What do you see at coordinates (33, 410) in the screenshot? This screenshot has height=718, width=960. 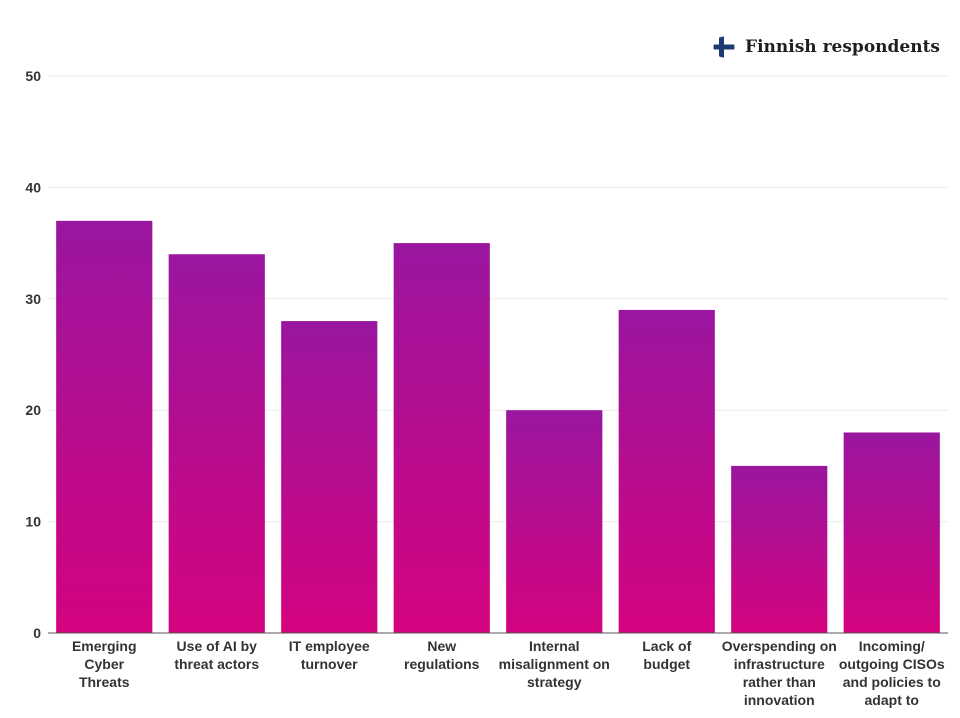 I see `y-tick-label: 20` at bounding box center [33, 410].